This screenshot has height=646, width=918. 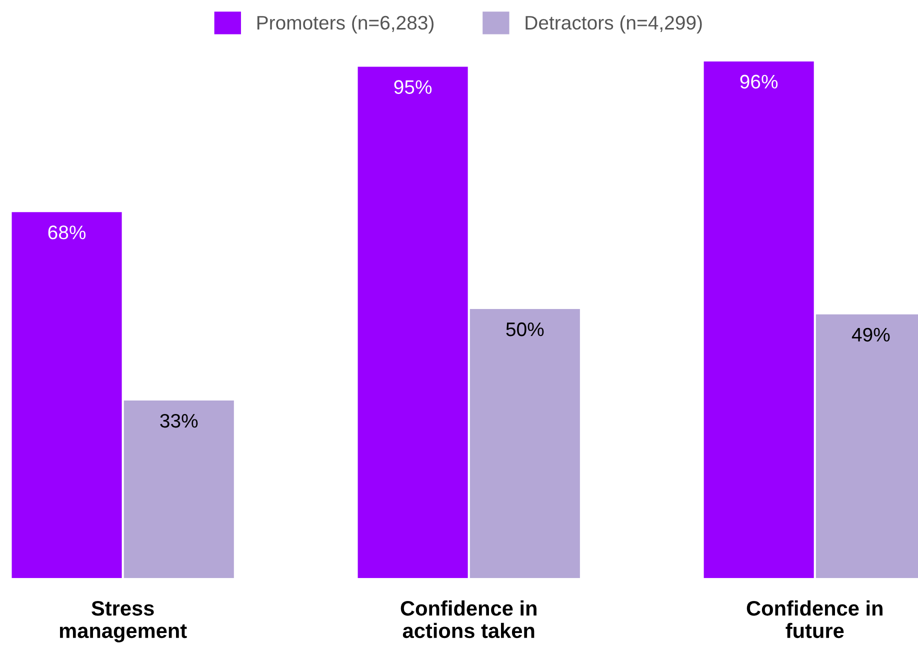 I want to click on x-tick-label: Confidence in actions taken, so click(x=468, y=619).